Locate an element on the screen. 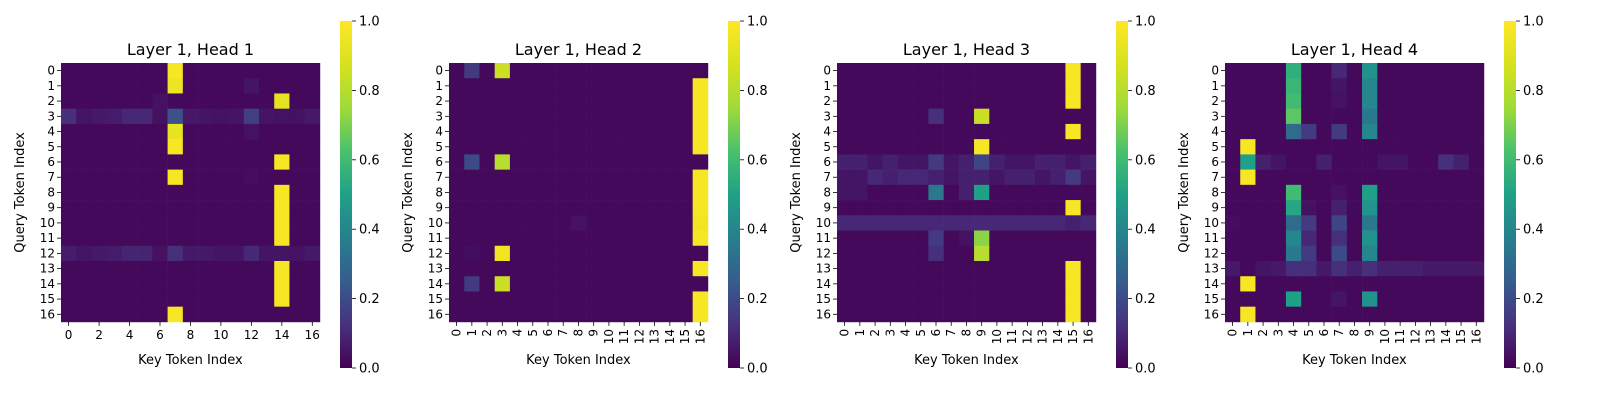  x-tick-label: 5 is located at coordinates (1309, 333).